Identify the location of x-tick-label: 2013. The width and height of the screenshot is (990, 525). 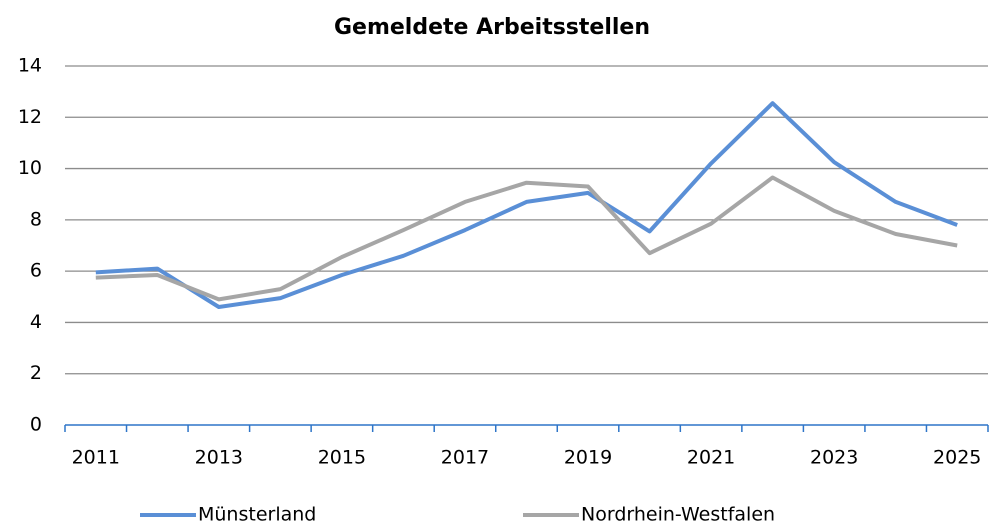
(219, 458).